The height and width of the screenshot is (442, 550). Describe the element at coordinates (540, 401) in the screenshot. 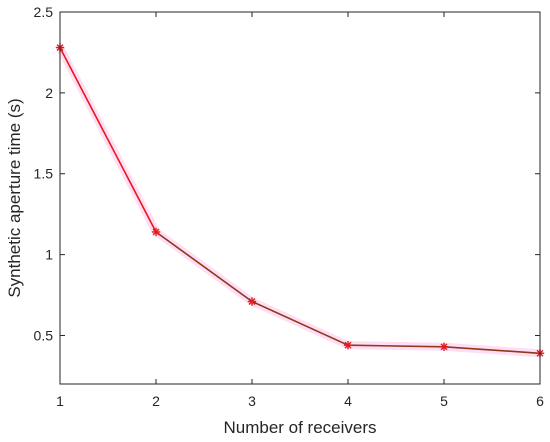

I see `x-tick-label: 6` at that location.